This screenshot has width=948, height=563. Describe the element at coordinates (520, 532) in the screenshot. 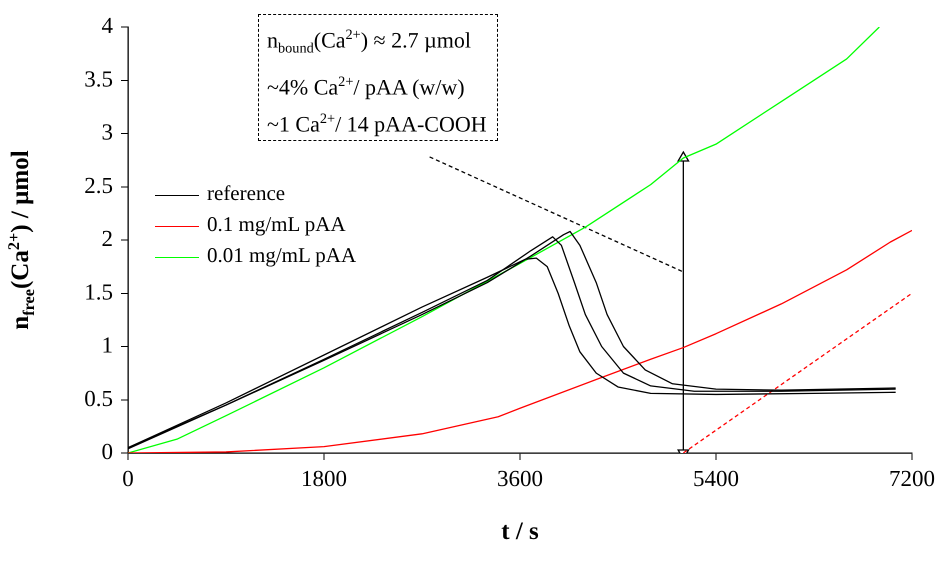

I see `x-axis-title: t / s` at that location.